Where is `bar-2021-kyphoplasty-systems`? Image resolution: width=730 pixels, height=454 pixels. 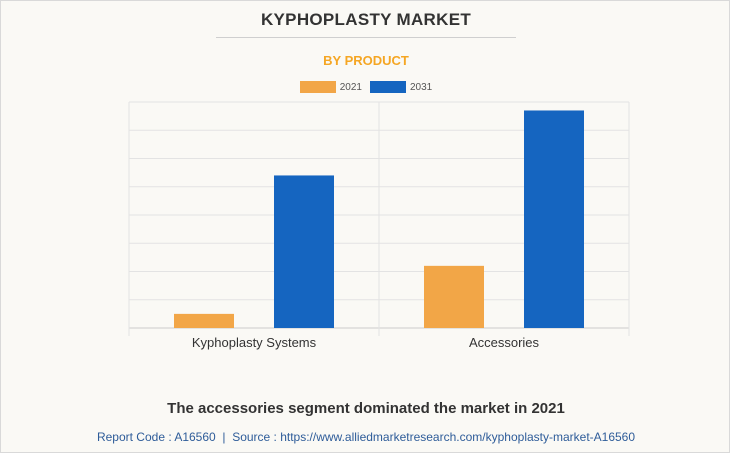
bar-2021-kyphoplasty-systems is located at coordinates (204, 320).